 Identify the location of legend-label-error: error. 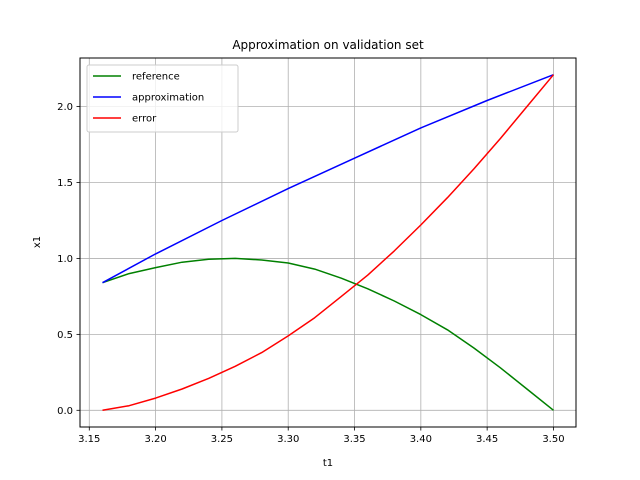
(144, 119).